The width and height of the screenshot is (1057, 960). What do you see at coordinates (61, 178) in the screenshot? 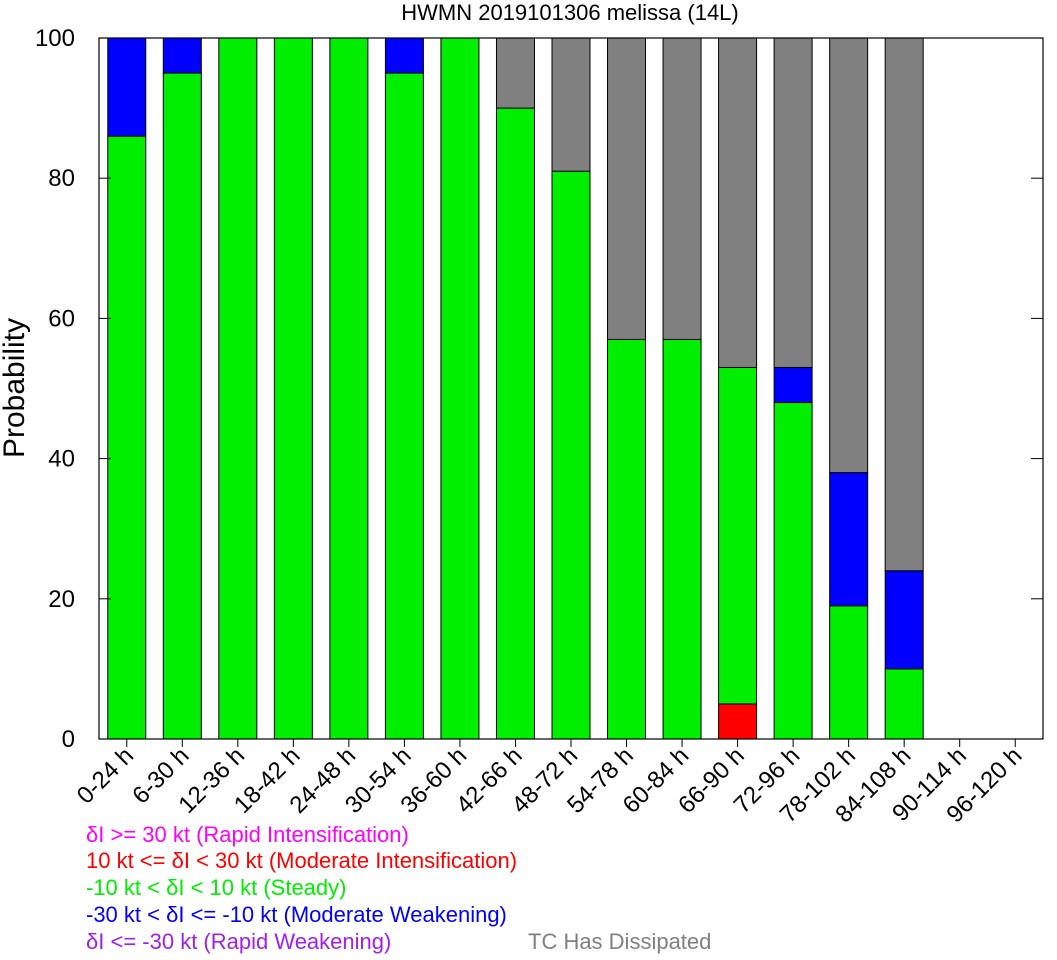
I see `y-tick-label: 80` at bounding box center [61, 178].